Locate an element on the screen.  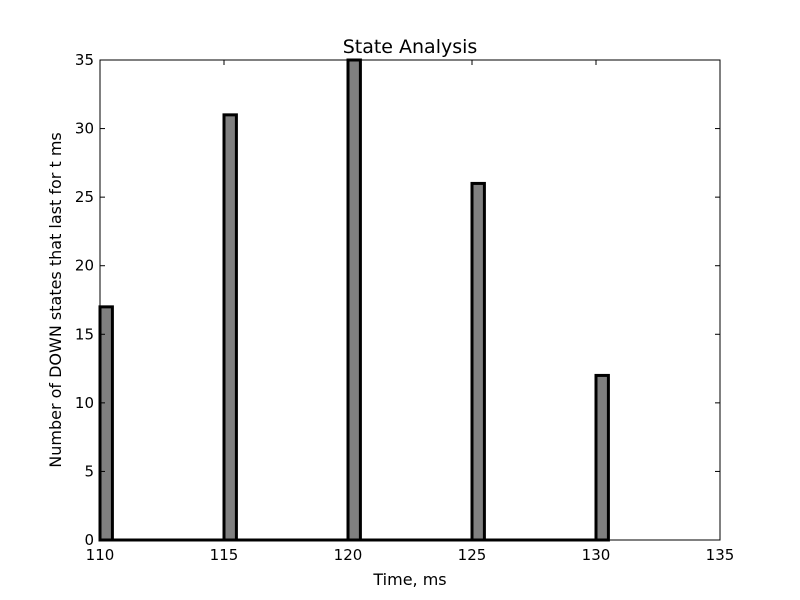
y-tick-label-20: 20 is located at coordinates (84, 266).